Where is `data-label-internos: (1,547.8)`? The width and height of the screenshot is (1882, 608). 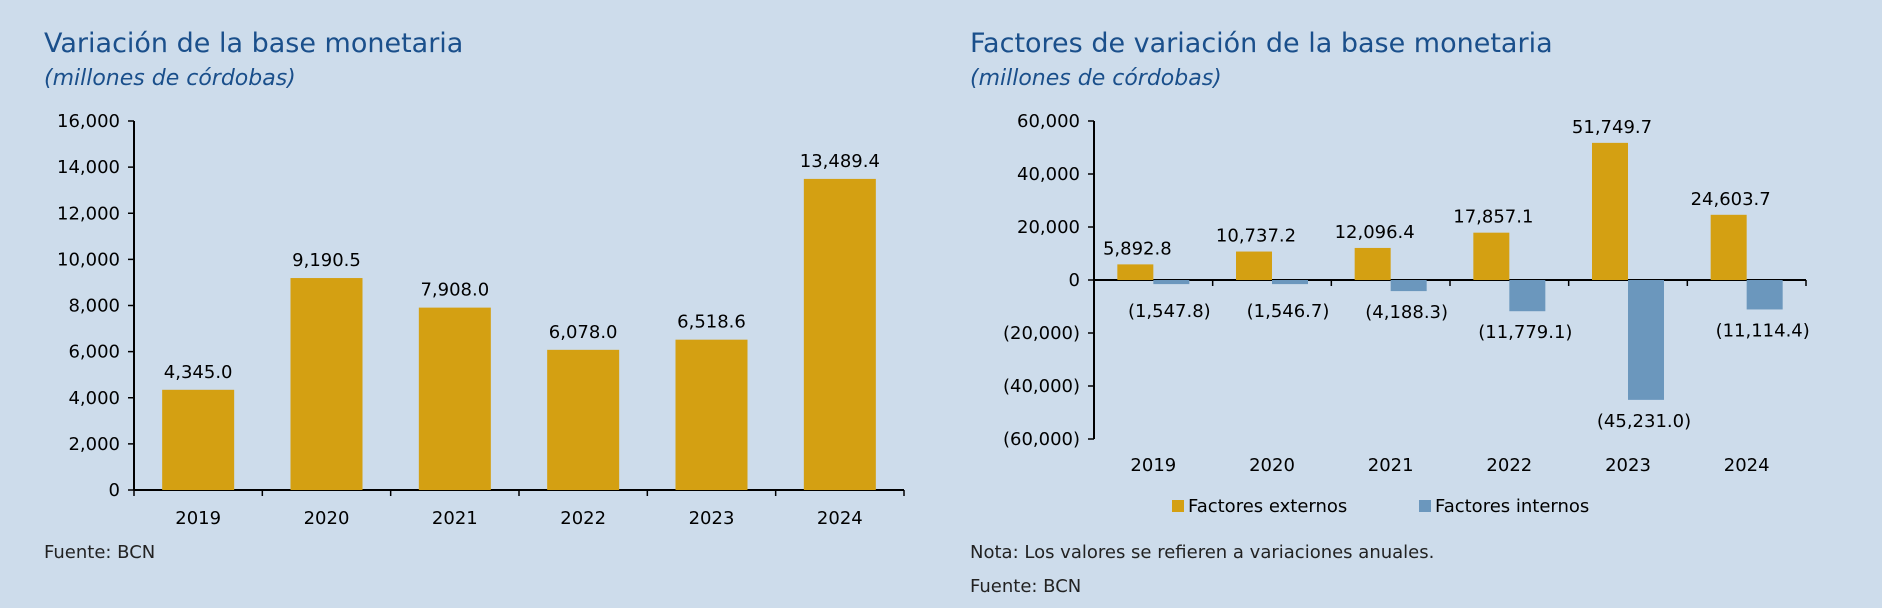
data-label-internos: (1,547.8) is located at coordinates (1169, 311).